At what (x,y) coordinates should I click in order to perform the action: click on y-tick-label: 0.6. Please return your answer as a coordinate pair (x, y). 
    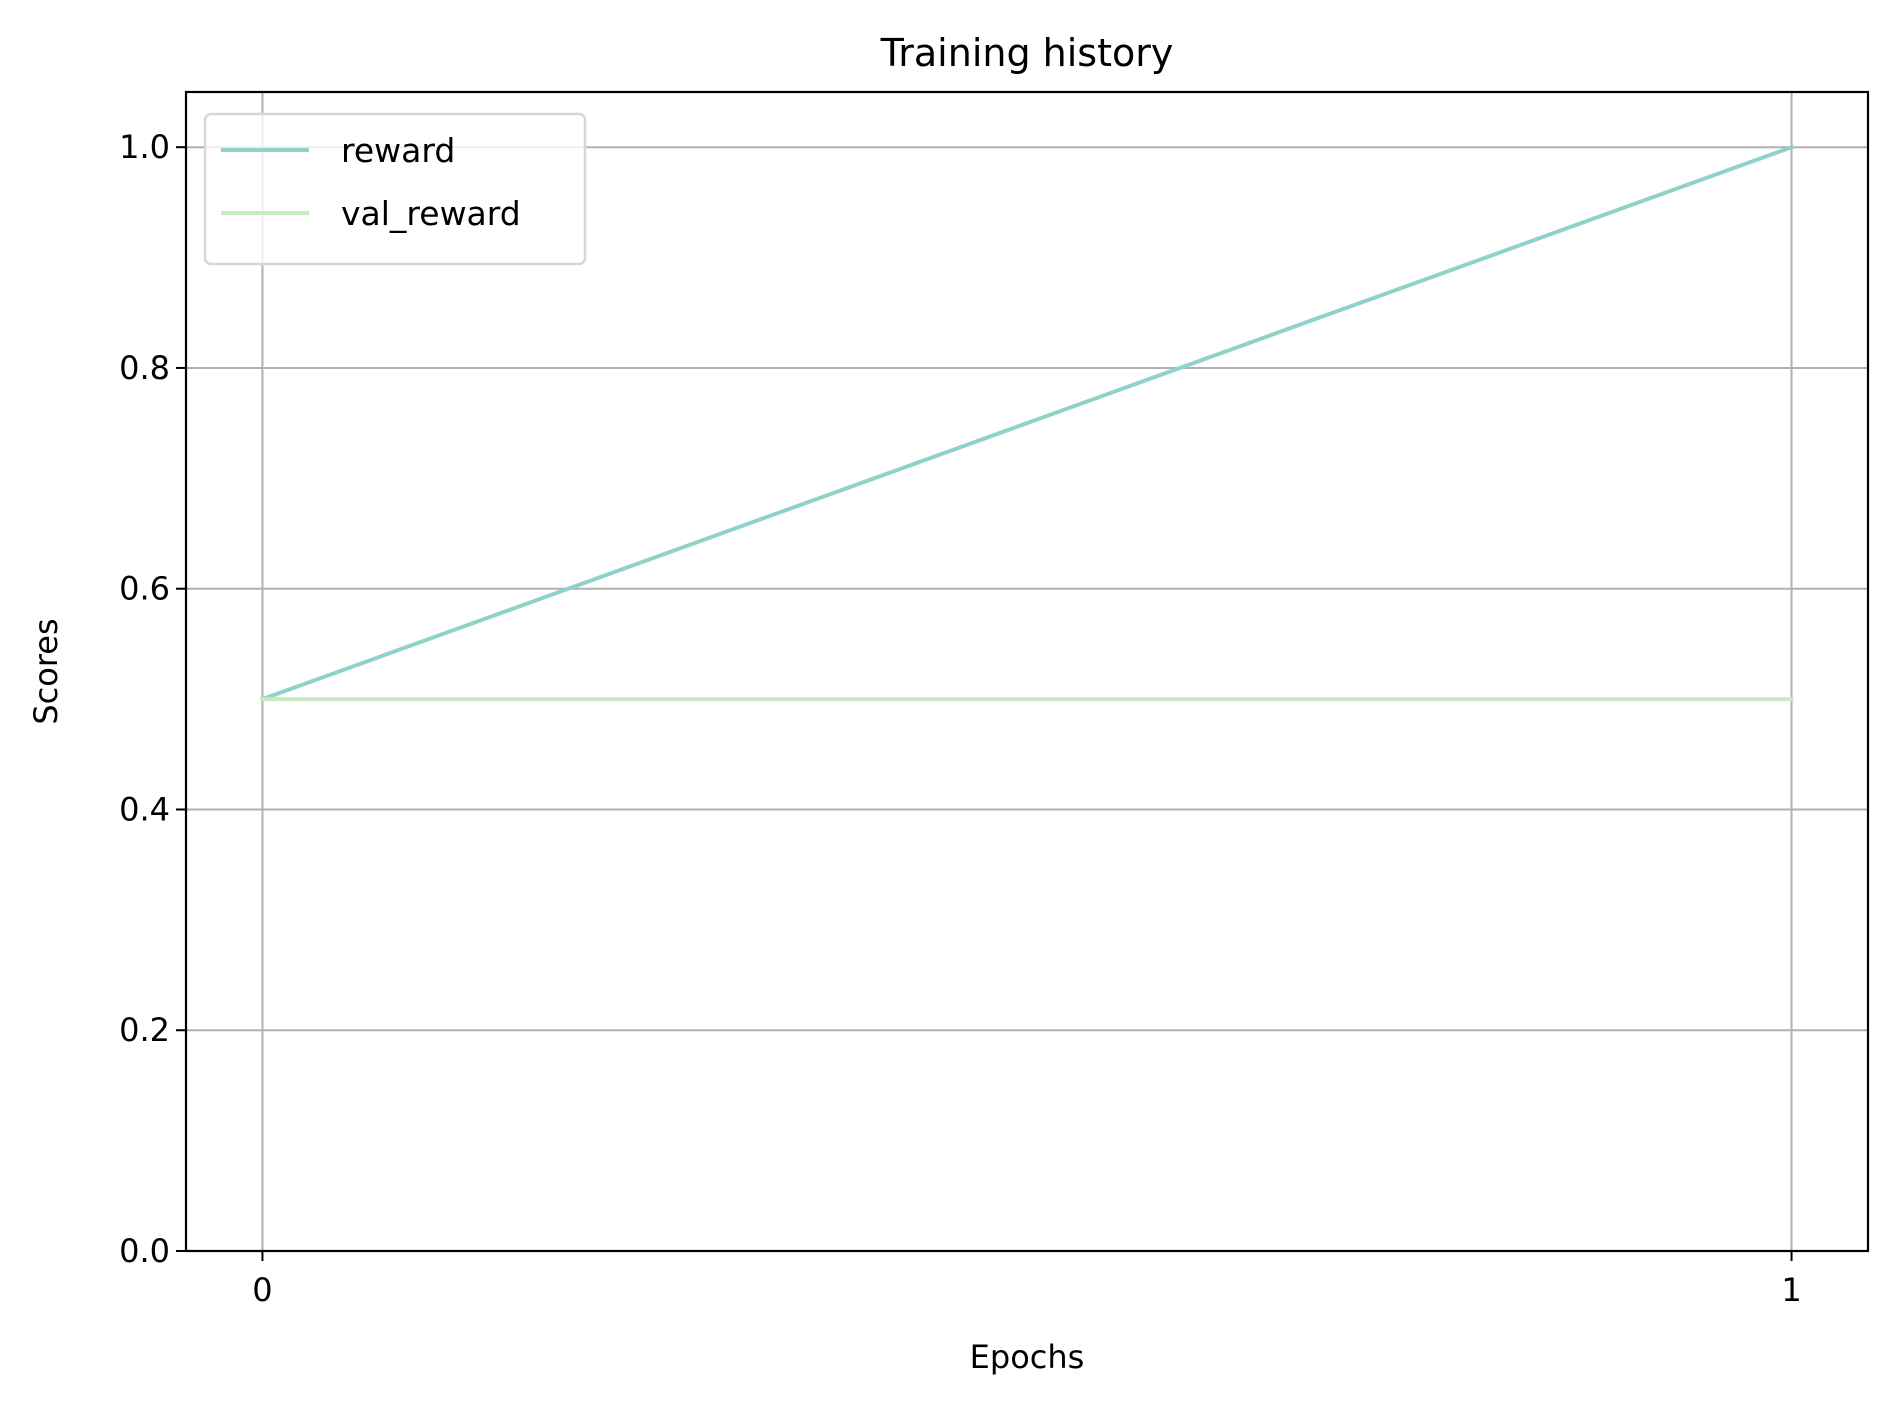
    Looking at the image, I should click on (144, 589).